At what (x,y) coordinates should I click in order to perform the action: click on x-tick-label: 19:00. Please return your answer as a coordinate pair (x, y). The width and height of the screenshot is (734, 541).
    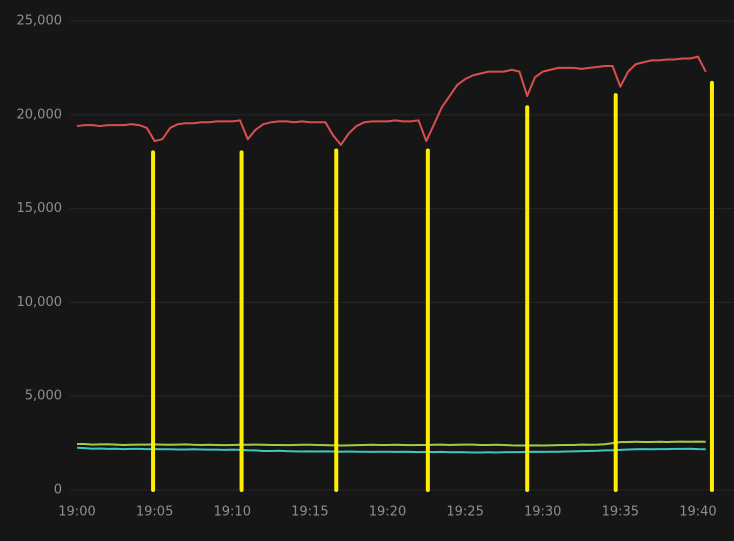
    Looking at the image, I should click on (76, 512).